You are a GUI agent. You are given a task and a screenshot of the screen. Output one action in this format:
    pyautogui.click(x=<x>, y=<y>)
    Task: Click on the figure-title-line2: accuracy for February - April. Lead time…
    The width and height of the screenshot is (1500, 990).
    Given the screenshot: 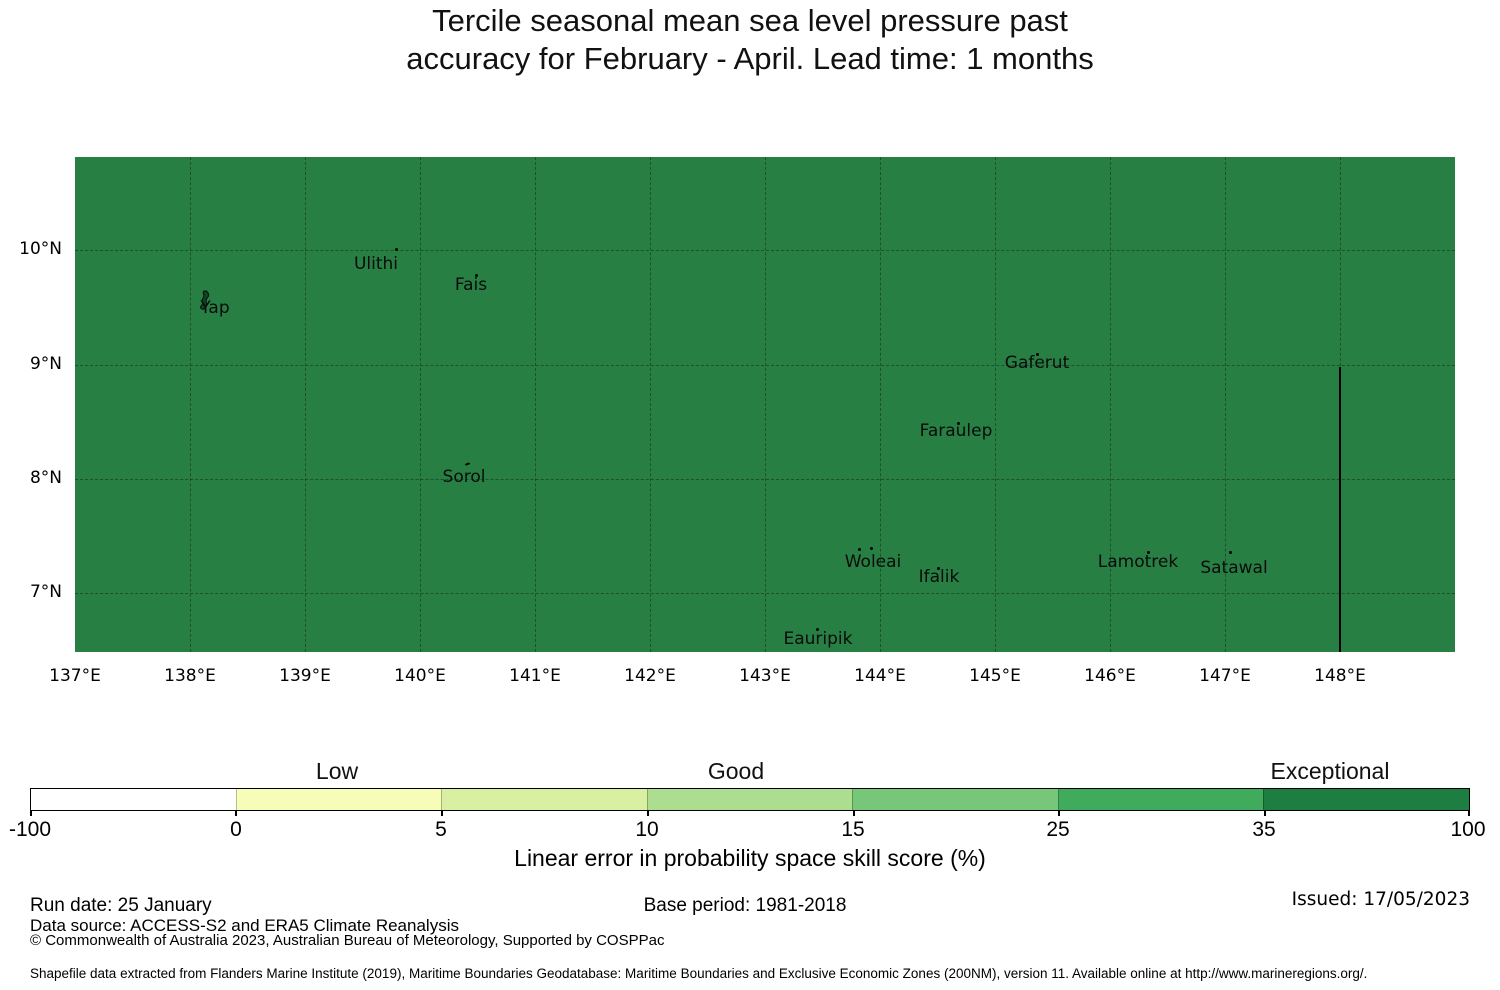 What is the action you would take?
    pyautogui.click(x=750, y=58)
    